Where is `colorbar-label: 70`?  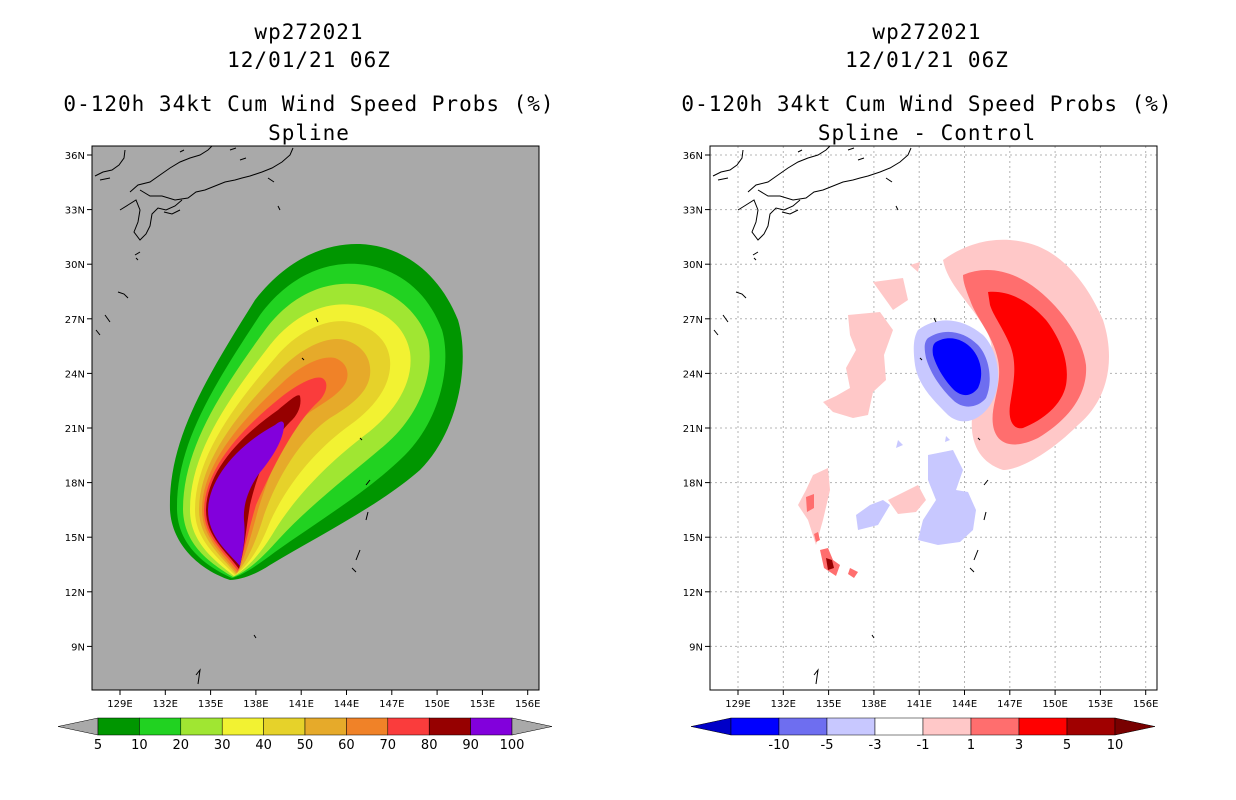
colorbar-label: 70 is located at coordinates (388, 745).